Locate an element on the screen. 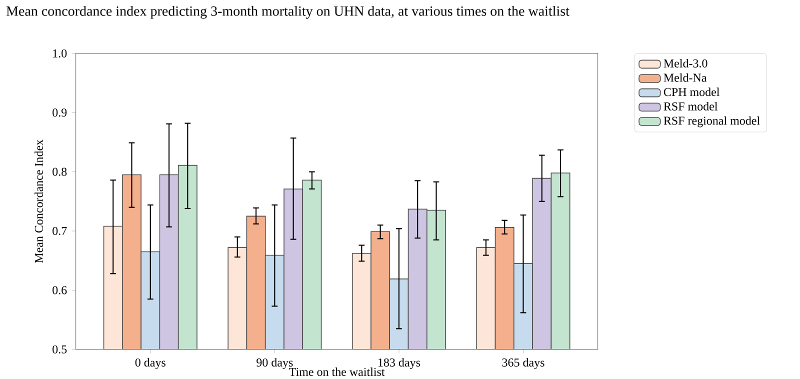 This screenshot has height=379, width=800. x-tick-label: 0 days is located at coordinates (150, 364).